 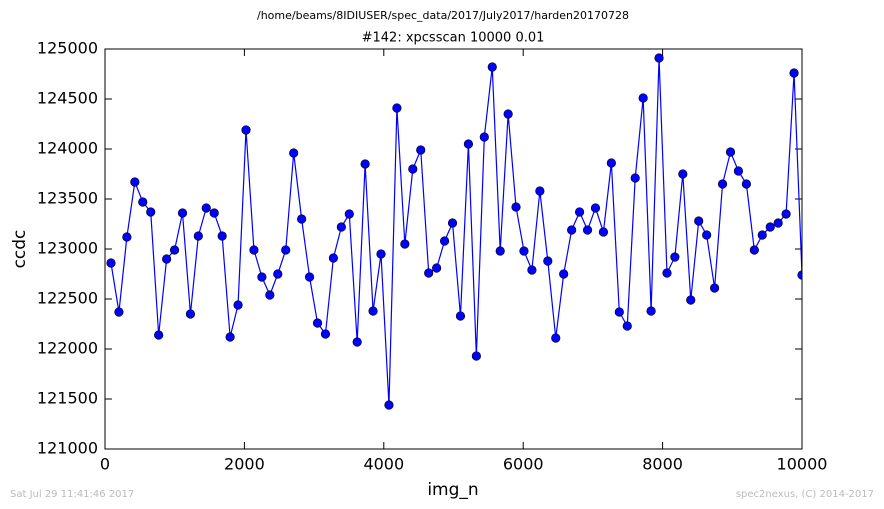 What do you see at coordinates (67, 348) in the screenshot?
I see `y-tick-label: 122000` at bounding box center [67, 348].